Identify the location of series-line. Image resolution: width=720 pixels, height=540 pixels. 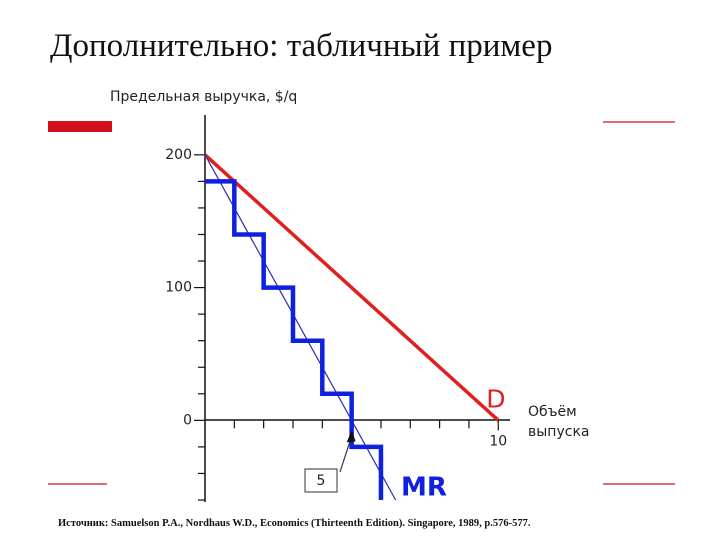
(294, 339).